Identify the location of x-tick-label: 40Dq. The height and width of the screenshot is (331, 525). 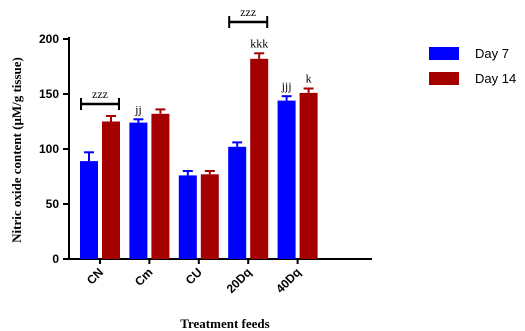
(288, 280).